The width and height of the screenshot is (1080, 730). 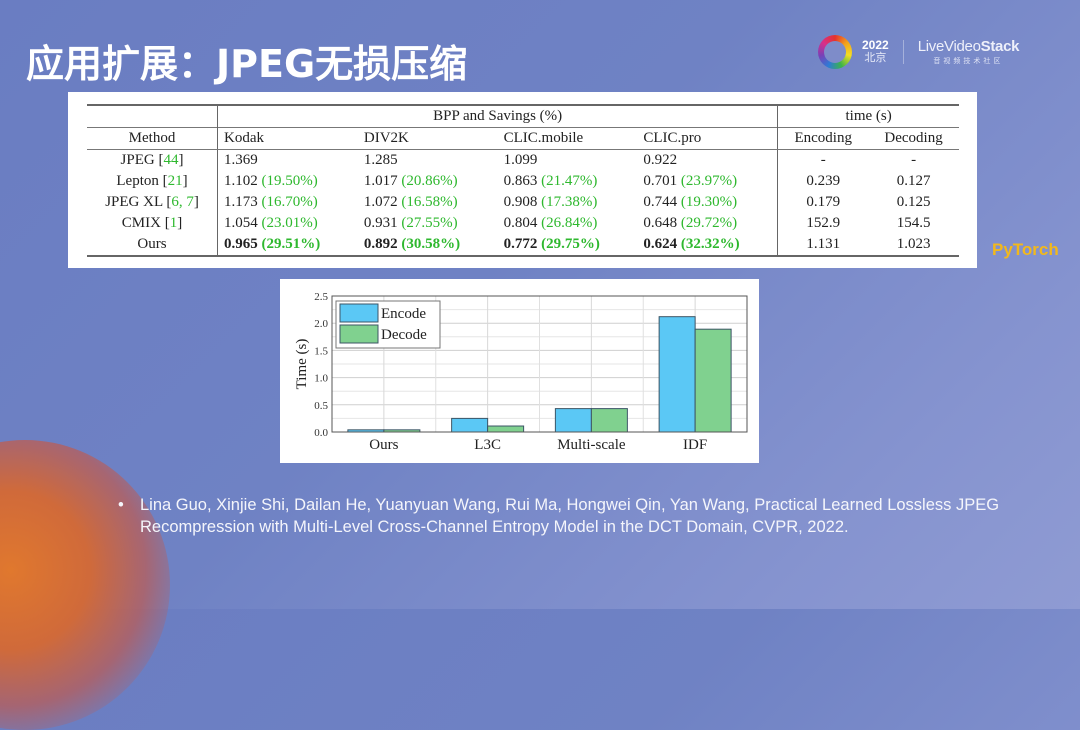 I want to click on col-header-div2k: DIV2K, so click(x=427, y=138).